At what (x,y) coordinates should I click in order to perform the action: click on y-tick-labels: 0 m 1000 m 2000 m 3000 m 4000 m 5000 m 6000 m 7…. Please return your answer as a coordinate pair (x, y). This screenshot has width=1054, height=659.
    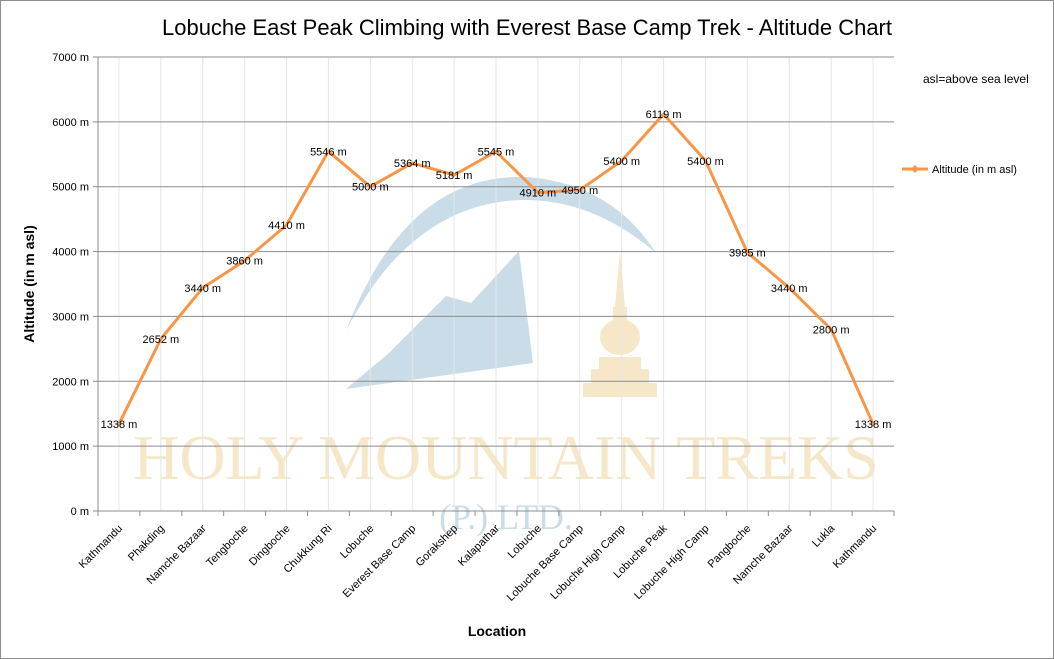
    Looking at the image, I should click on (70, 285).